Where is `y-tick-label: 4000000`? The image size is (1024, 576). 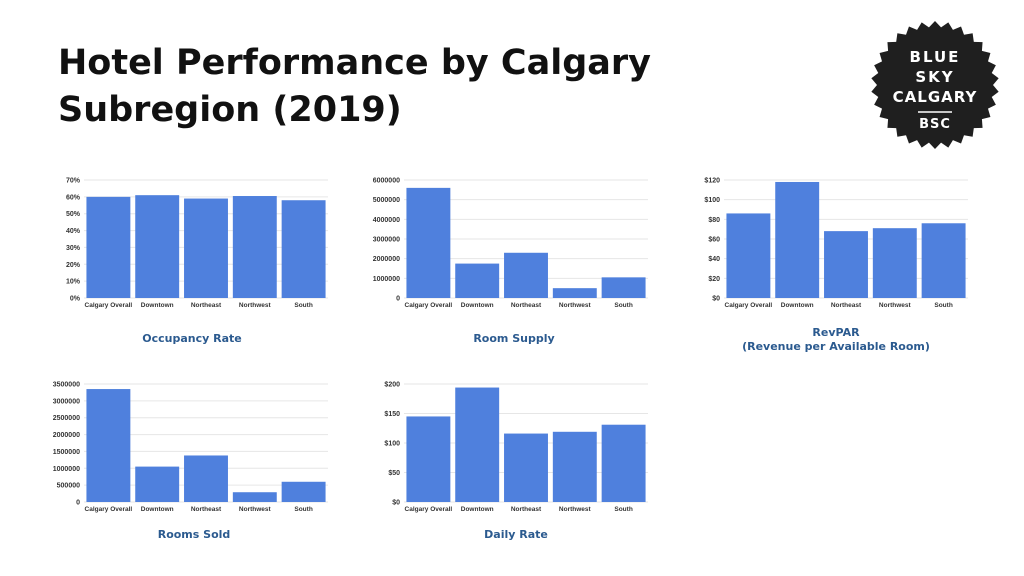 y-tick-label: 4000000 is located at coordinates (386, 220).